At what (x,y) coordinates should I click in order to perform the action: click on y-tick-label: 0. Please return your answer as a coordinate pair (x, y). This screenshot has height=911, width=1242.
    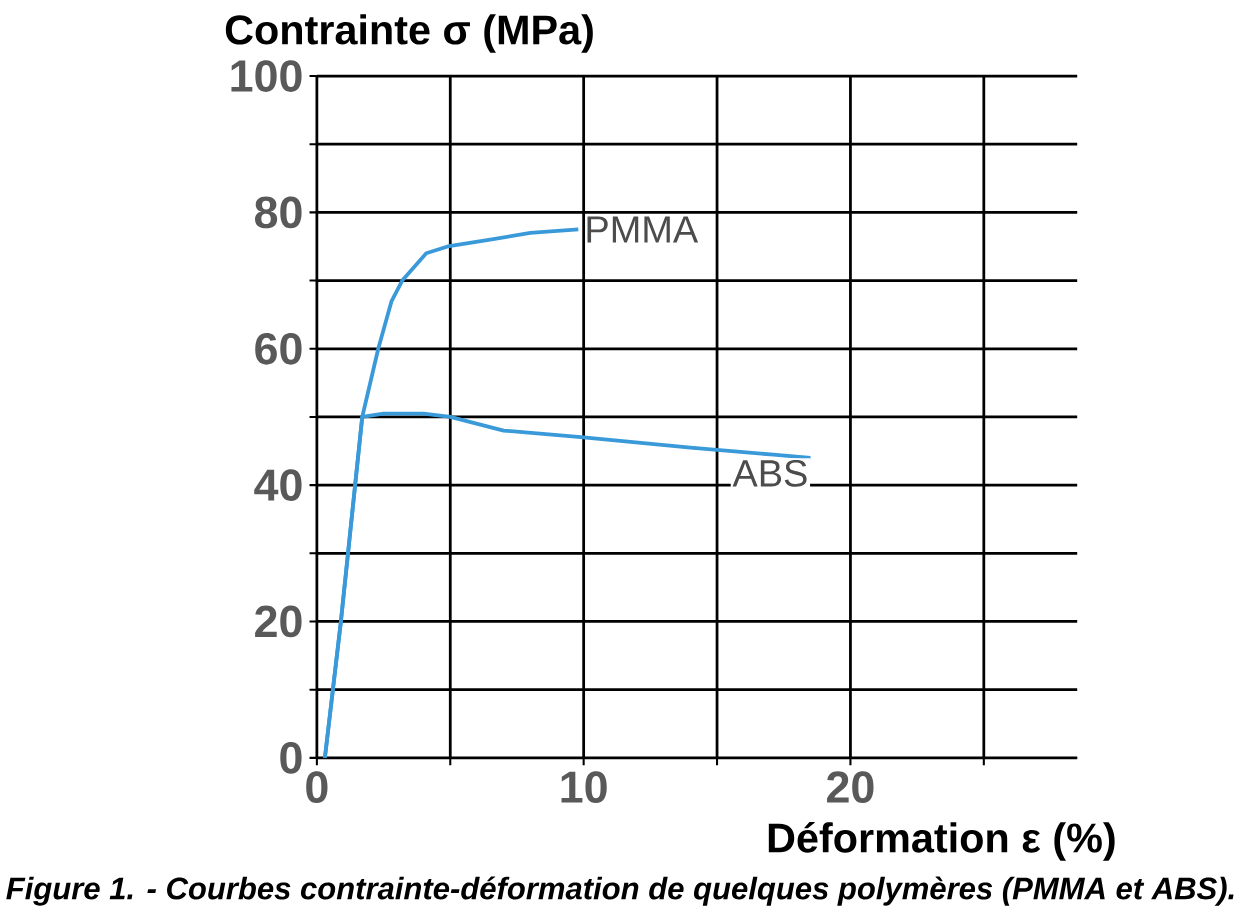
    Looking at the image, I should click on (291, 757).